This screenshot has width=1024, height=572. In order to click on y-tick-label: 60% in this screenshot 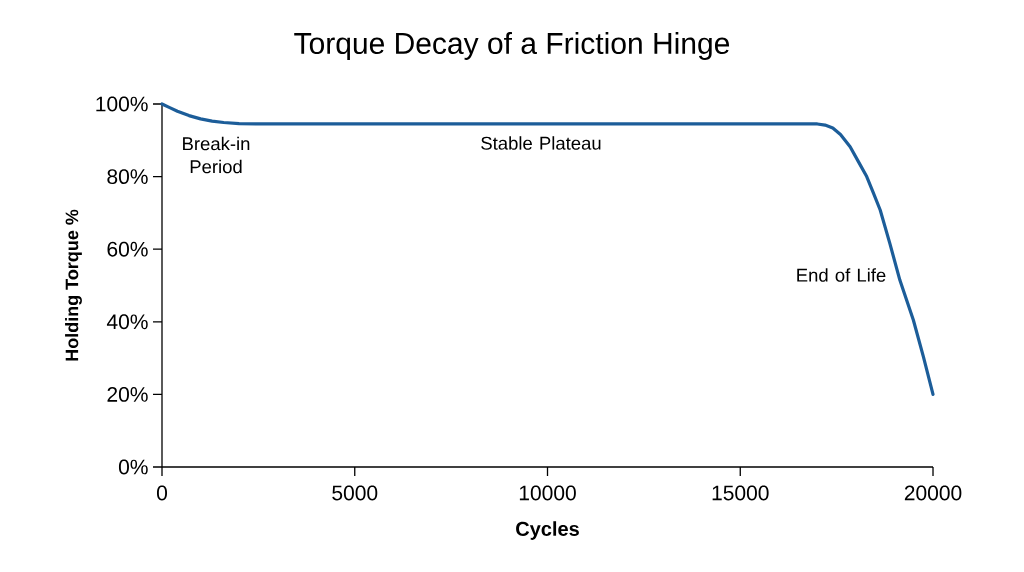, I will do `click(127, 249)`.